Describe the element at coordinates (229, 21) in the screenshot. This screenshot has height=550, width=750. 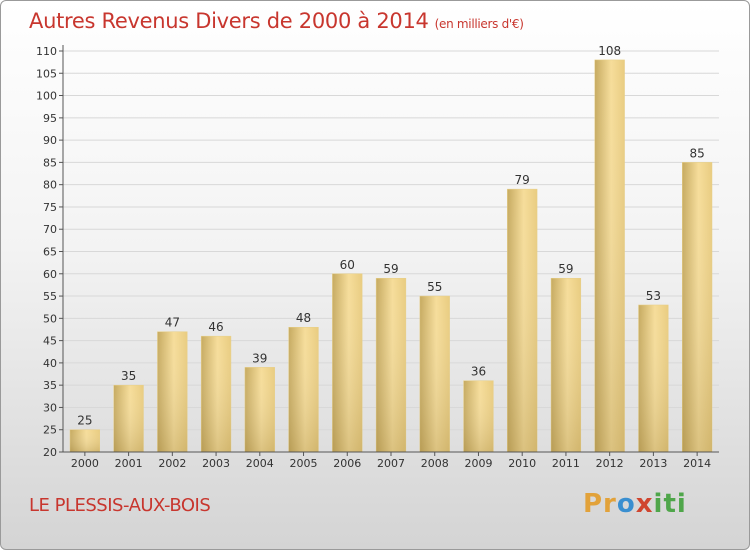
I see `chart-title-text: Autres Revenus Divers de 2000 à 2014` at that location.